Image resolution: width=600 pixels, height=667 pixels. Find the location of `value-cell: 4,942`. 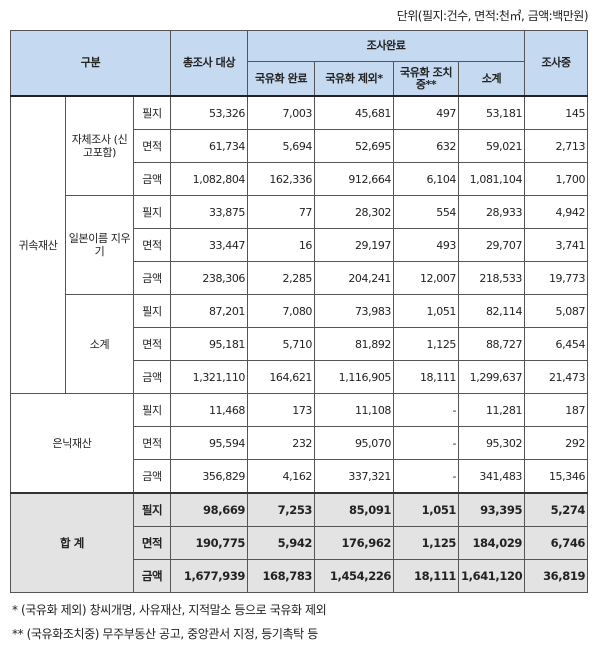

value-cell: 4,942 is located at coordinates (556, 212).